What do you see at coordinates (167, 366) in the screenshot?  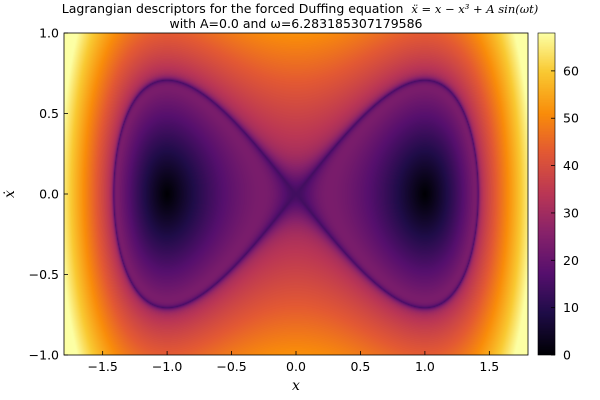 I see `x-tick-label: −1.0` at bounding box center [167, 366].